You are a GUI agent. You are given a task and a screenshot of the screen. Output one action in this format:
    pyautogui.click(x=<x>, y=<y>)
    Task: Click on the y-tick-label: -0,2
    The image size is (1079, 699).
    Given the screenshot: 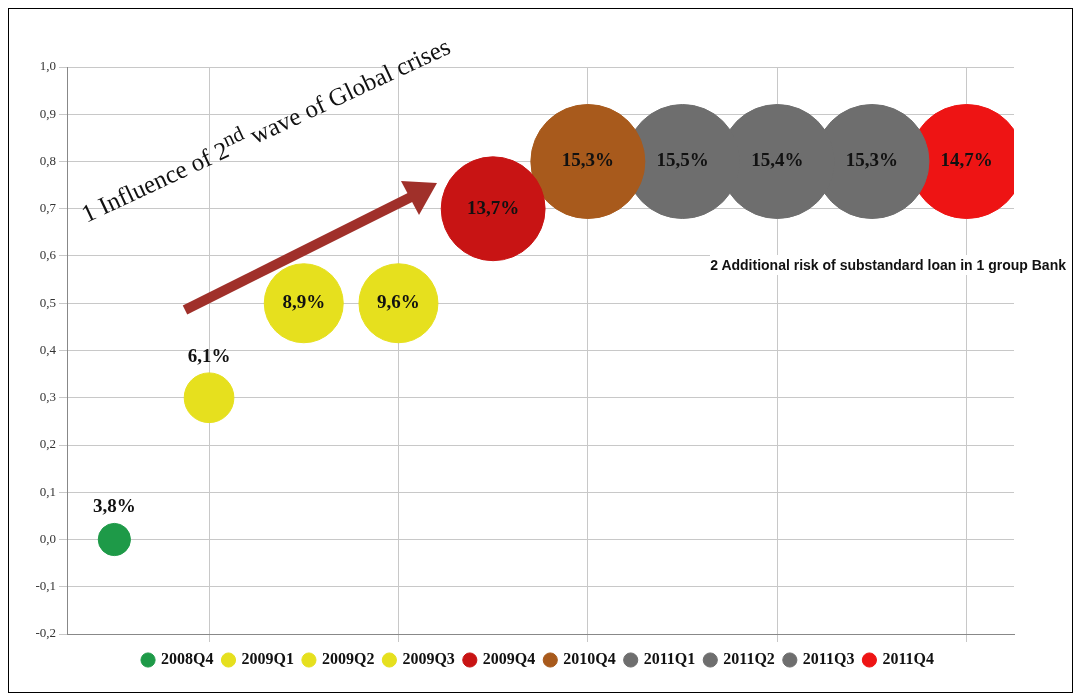 What is the action you would take?
    pyautogui.click(x=45, y=633)
    